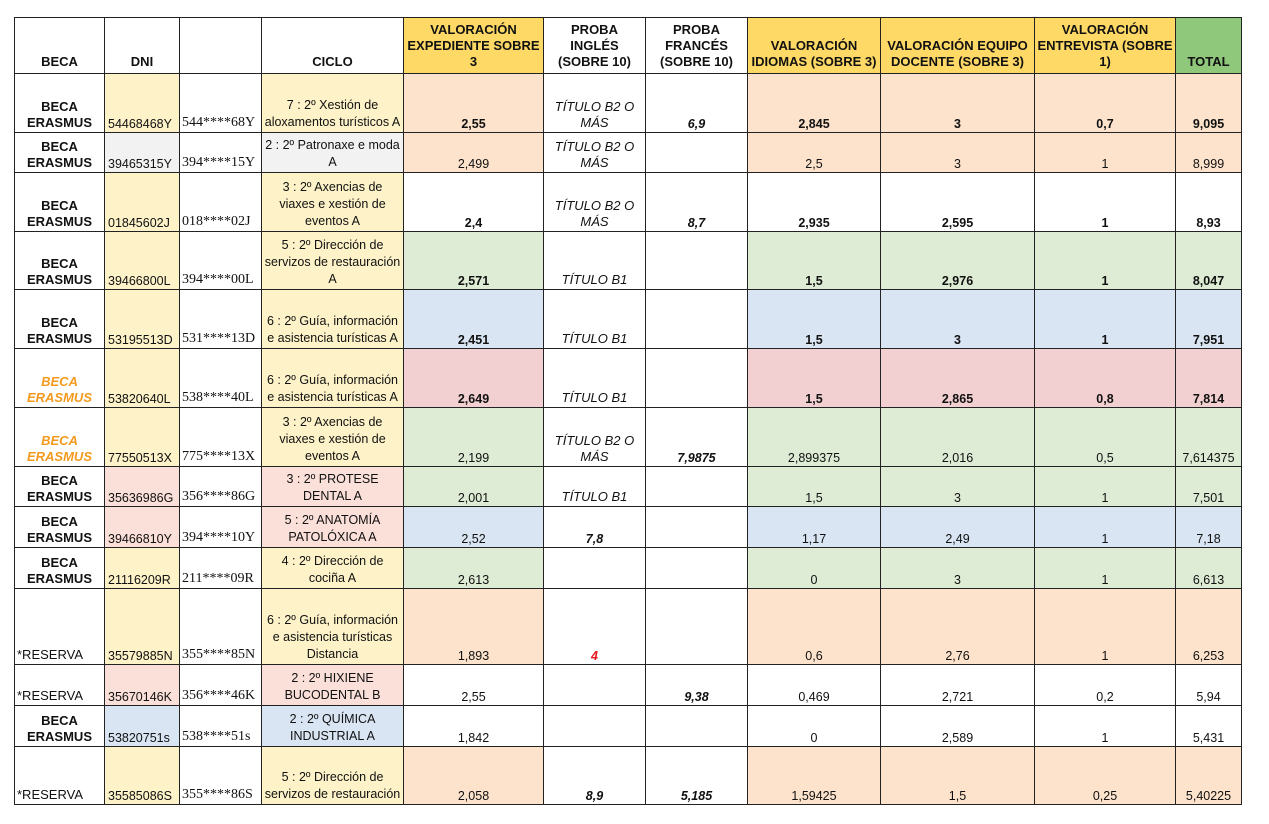  What do you see at coordinates (473, 726) in the screenshot?
I see `expediente-cell: 1,842` at bounding box center [473, 726].